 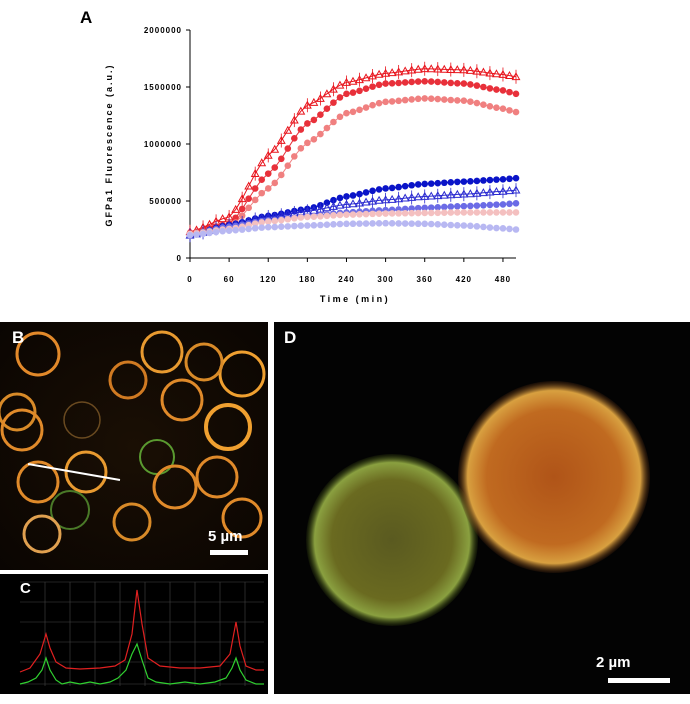 I want to click on profile-line, so click(x=74, y=472).